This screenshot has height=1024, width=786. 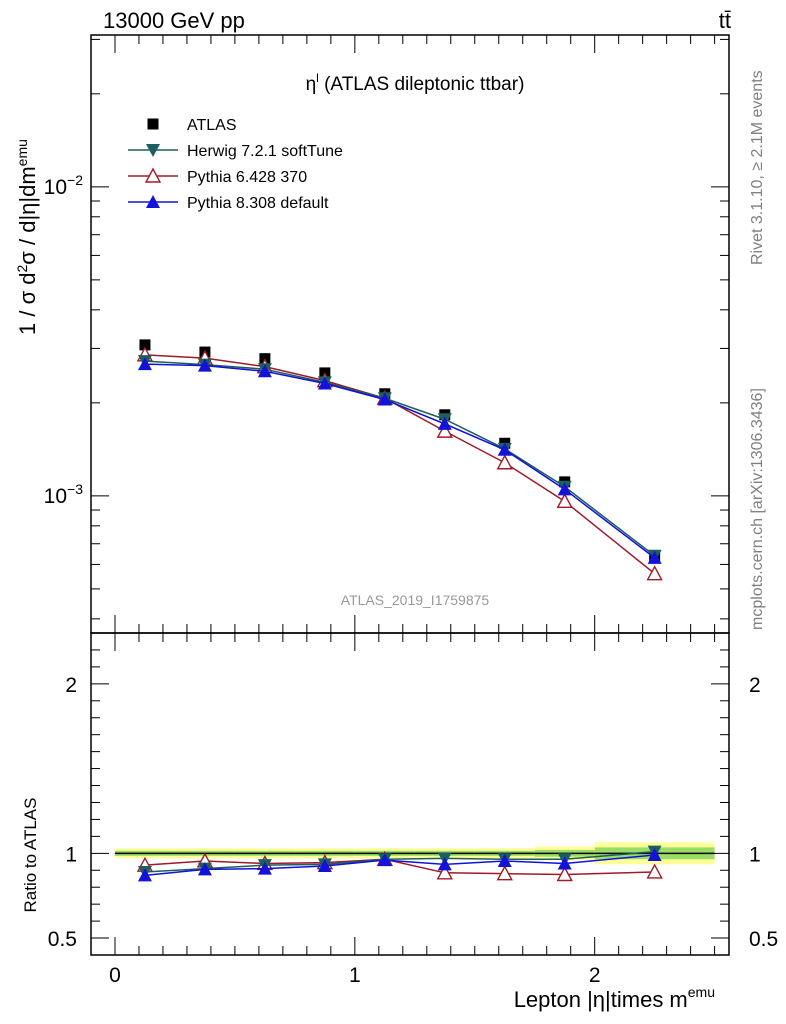 I want to click on xtick-label: 2, so click(x=595, y=975).